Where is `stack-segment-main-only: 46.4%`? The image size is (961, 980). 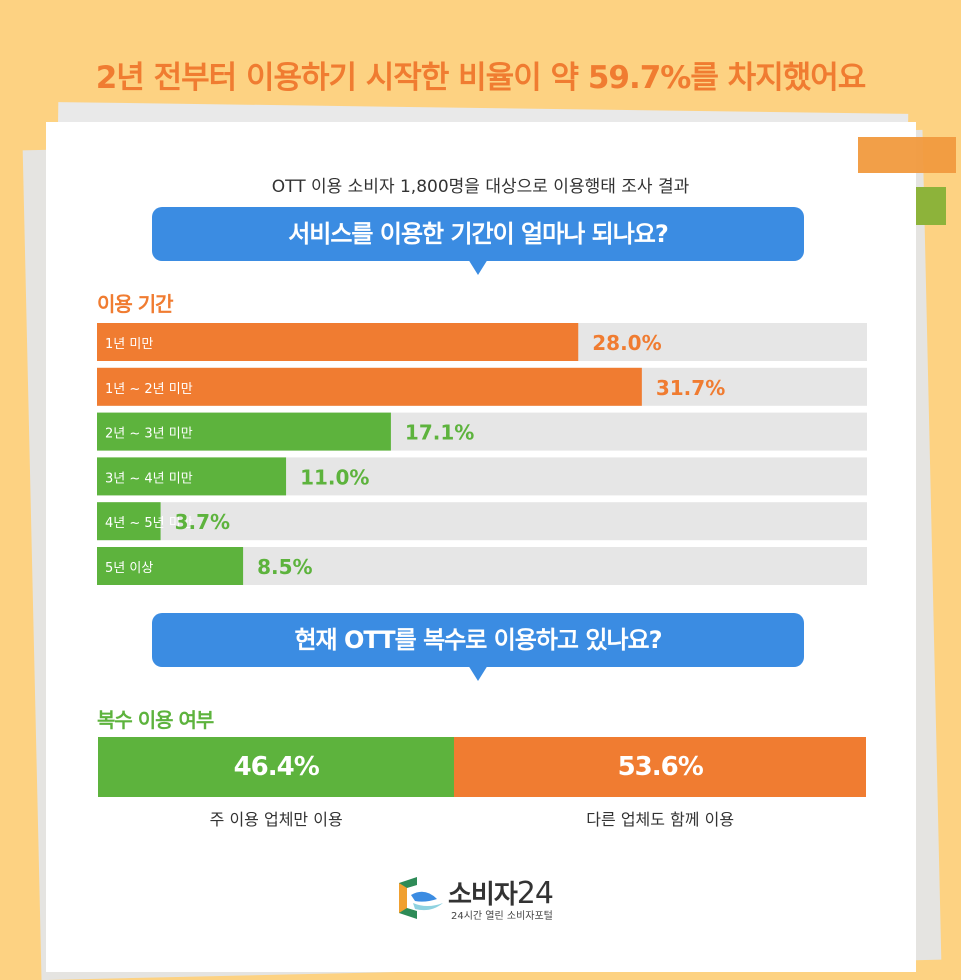 stack-segment-main-only: 46.4% is located at coordinates (276, 767).